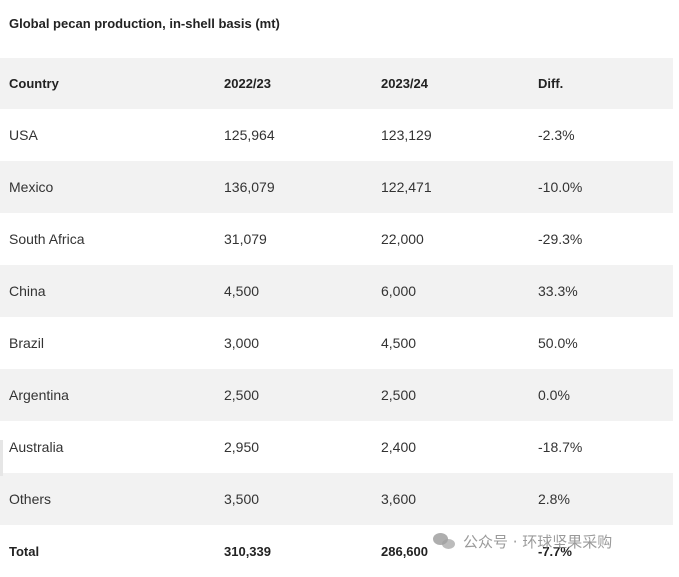 The height and width of the screenshot is (577, 679). Describe the element at coordinates (406, 135) in the screenshot. I see `cell-2023-24: 123,129` at that location.